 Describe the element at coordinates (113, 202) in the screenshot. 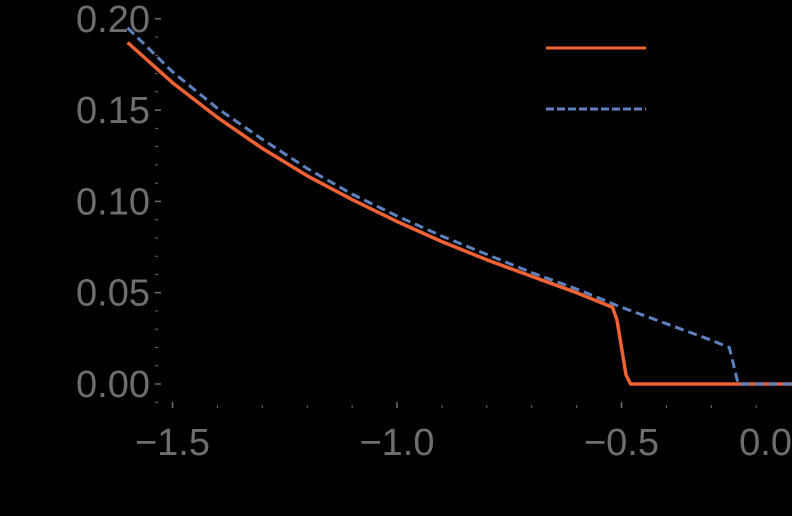

I see `y-tick-label: 0.10` at that location.